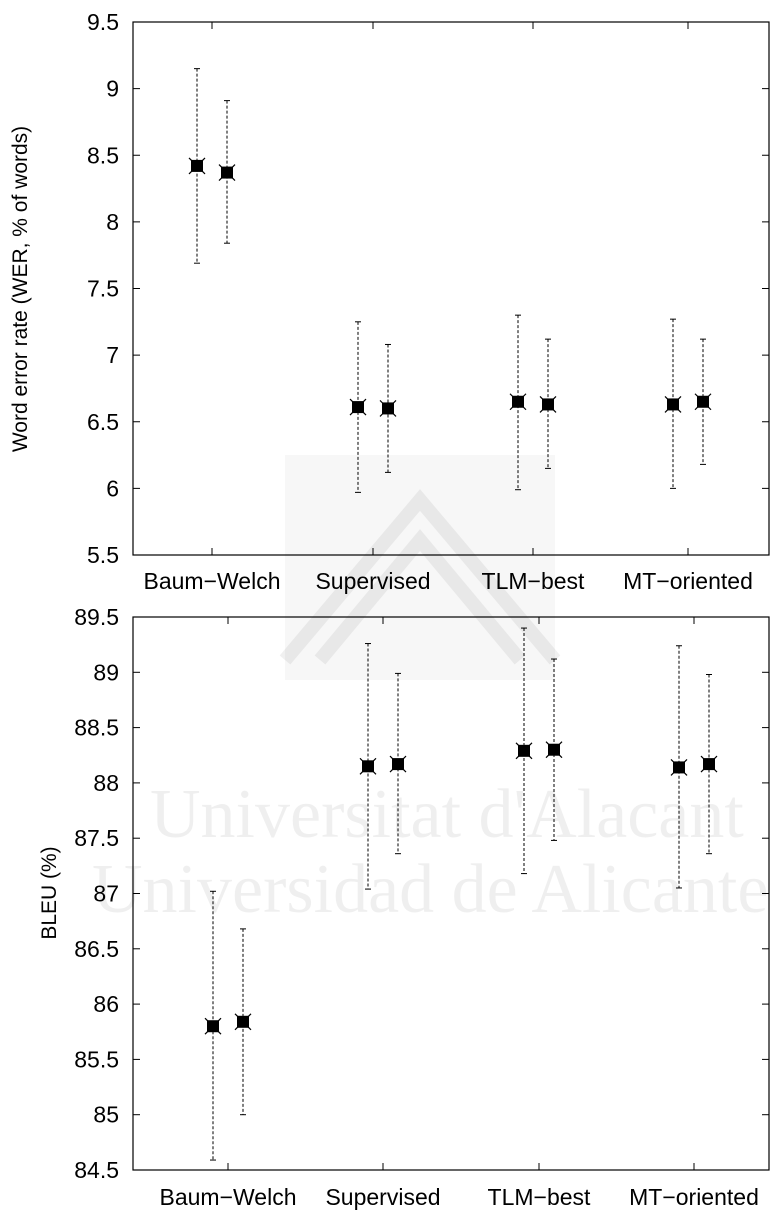 This screenshot has width=774, height=1218. I want to click on chart2-ylabel: BLEU (%), so click(49, 892).